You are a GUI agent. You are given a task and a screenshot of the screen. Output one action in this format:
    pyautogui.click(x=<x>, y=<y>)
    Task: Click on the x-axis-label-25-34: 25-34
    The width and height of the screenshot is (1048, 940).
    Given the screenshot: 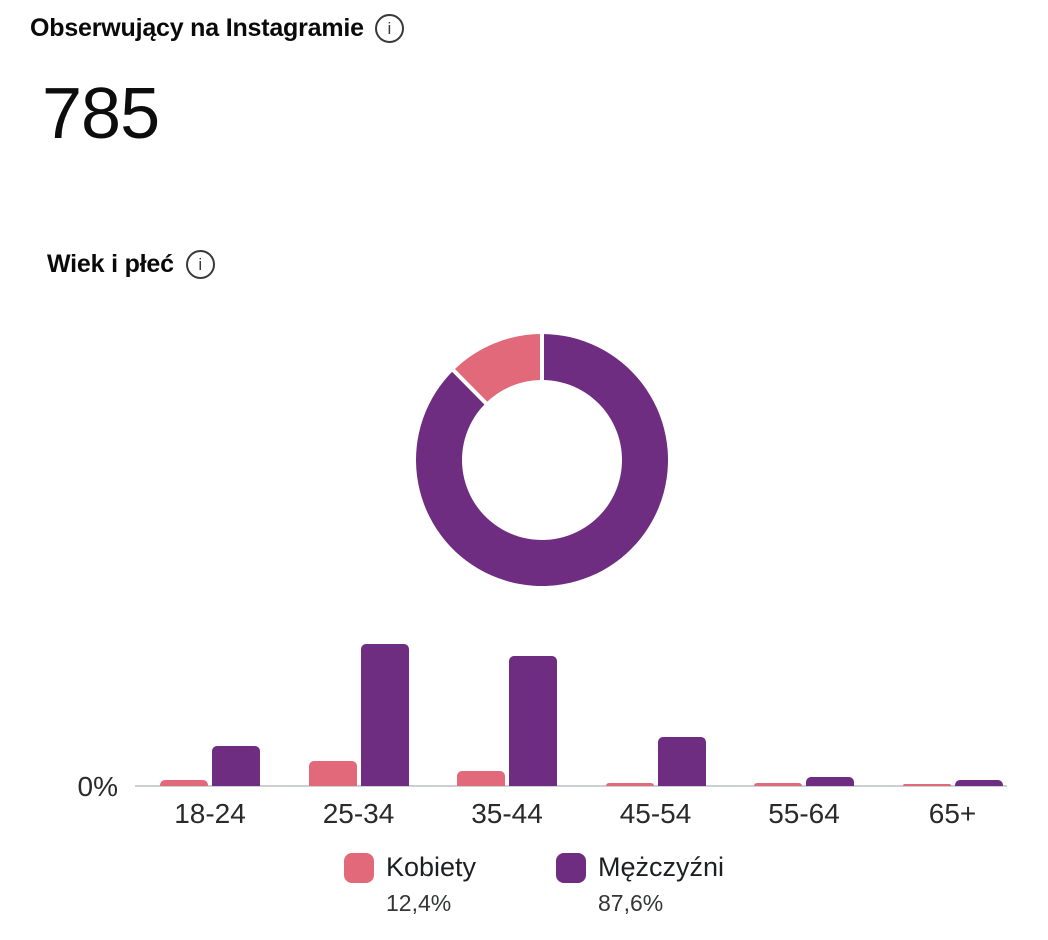 What is the action you would take?
    pyautogui.click(x=358, y=813)
    